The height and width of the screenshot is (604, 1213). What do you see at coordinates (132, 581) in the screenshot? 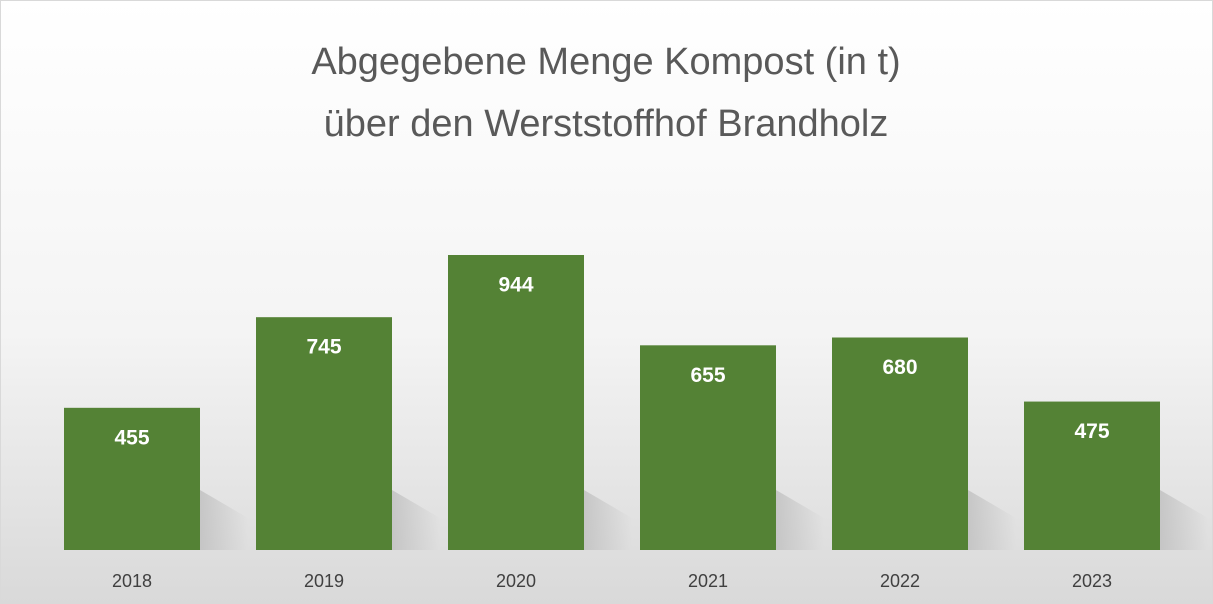
I see `x-tick-label: 2018` at bounding box center [132, 581].